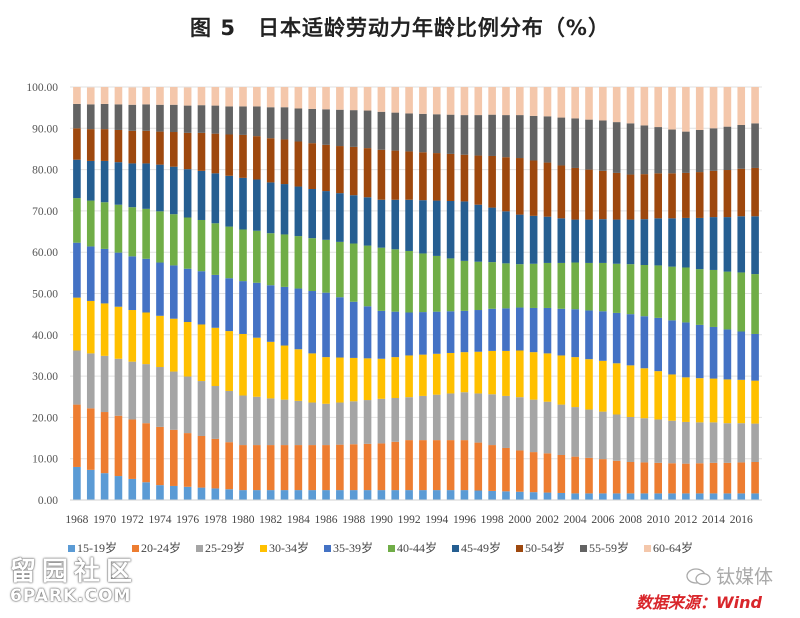 Image resolution: width=800 pixels, height=618 pixels. Describe the element at coordinates (243, 307) in the screenshot. I see `bar-segment-35-39-1980` at that location.